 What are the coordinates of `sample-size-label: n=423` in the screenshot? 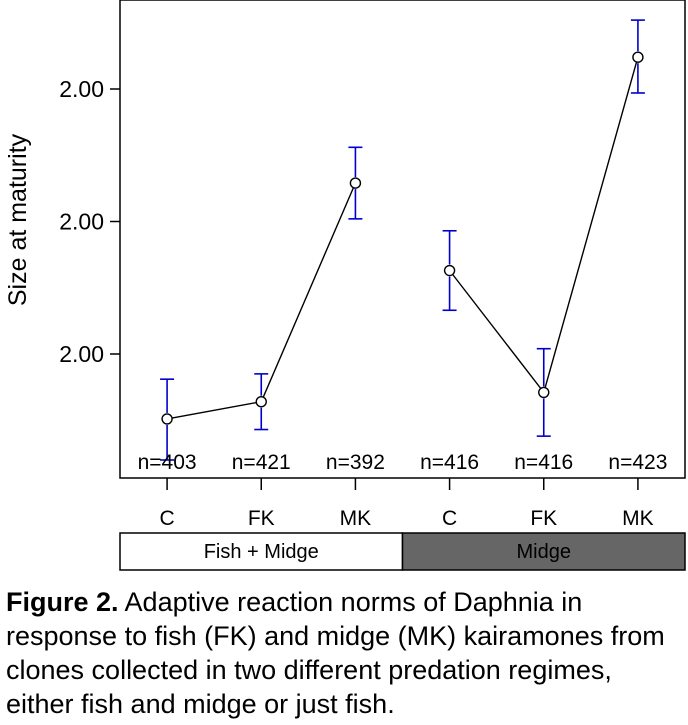 It's located at (637, 462).